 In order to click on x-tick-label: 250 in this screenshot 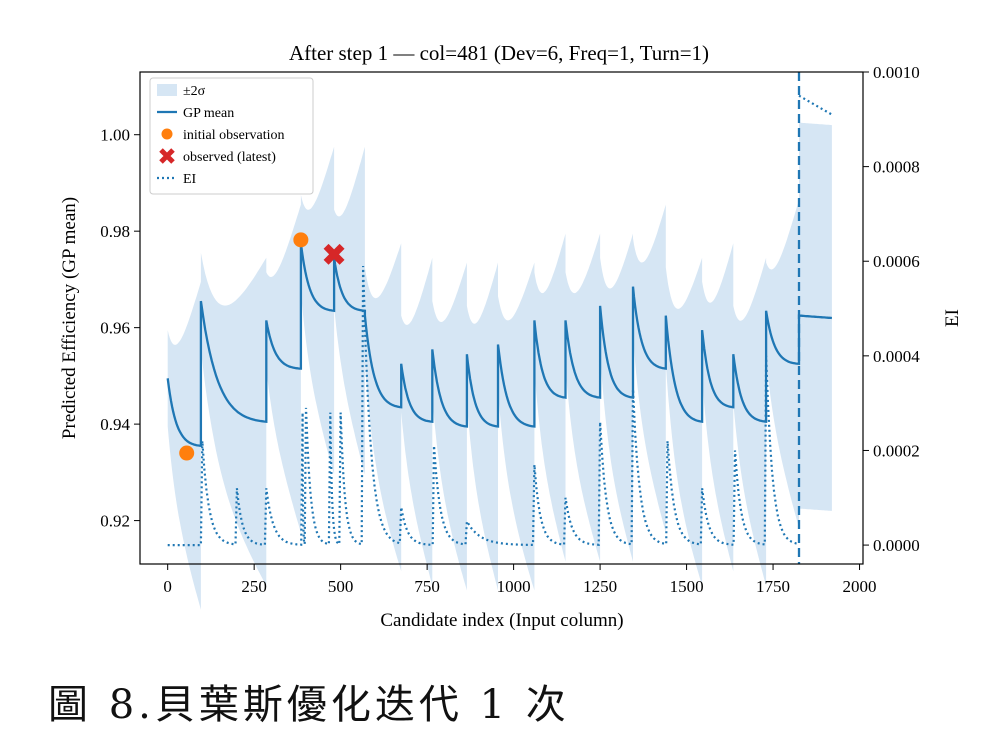, I will do `click(254, 586)`.